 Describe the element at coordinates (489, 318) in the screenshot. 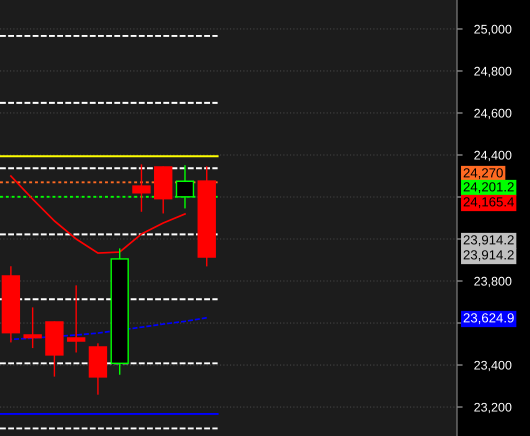

I see `text: 23,624.9` at that location.